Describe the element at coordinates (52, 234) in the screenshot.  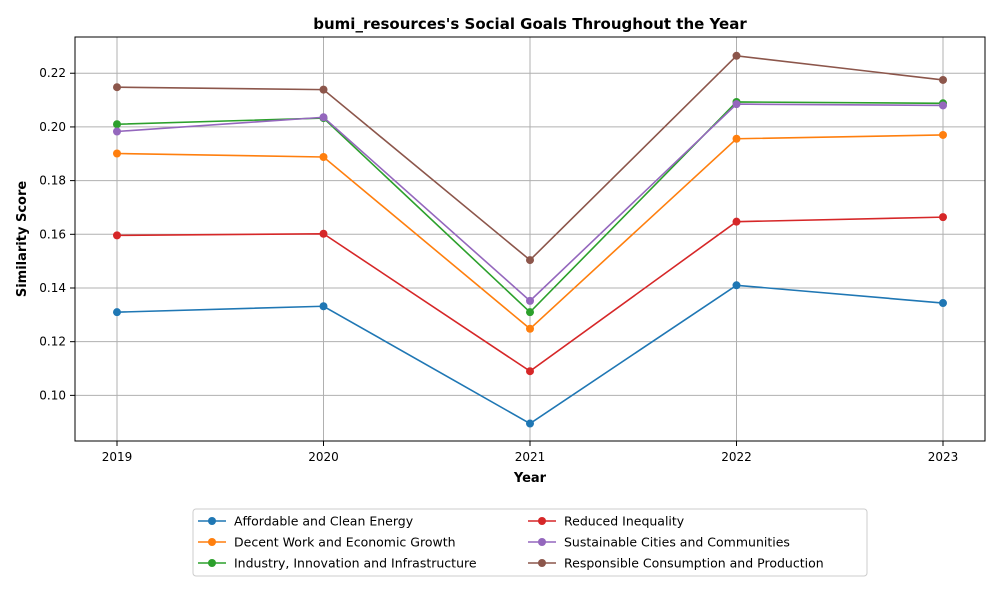
I see `y-tick-label: 0.16` at that location.